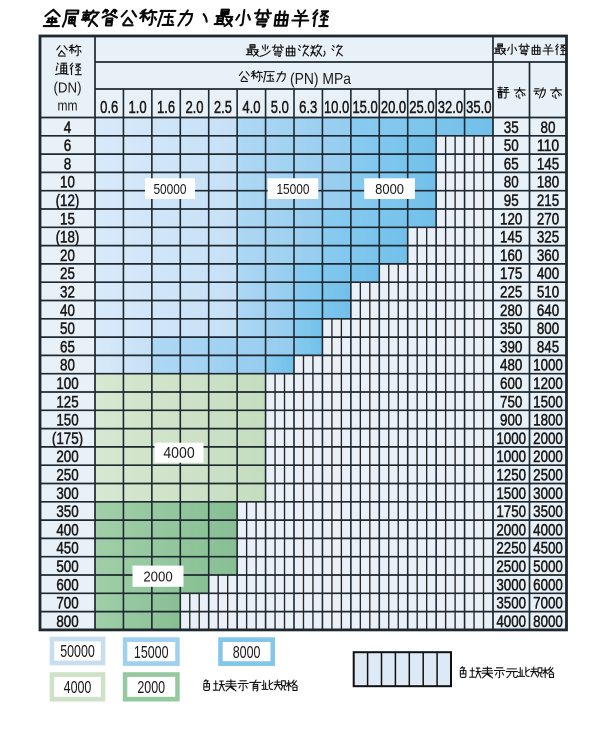 This screenshot has height=743, width=600. What do you see at coordinates (511, 200) in the screenshot?
I see `svg-text: 95` at bounding box center [511, 200].